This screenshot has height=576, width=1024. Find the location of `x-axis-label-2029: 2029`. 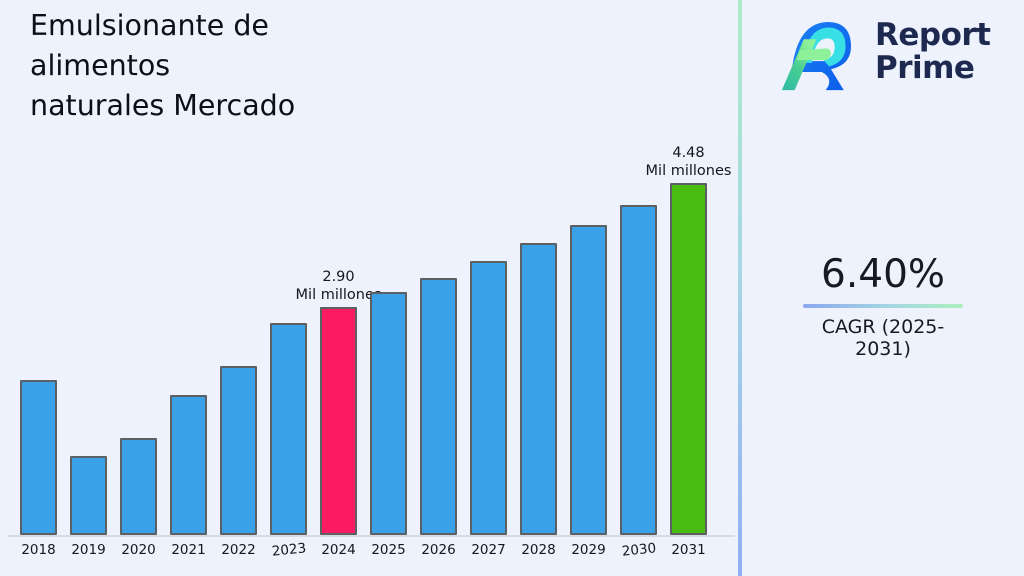

x-axis-label-2029: 2029 is located at coordinates (588, 550).